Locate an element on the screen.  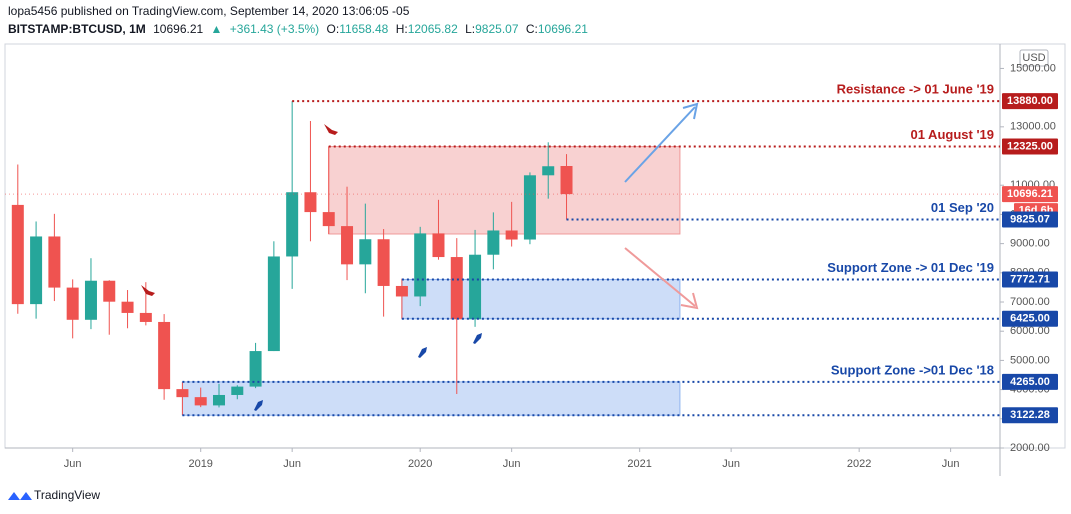
c-label: C: is located at coordinates (532, 29).